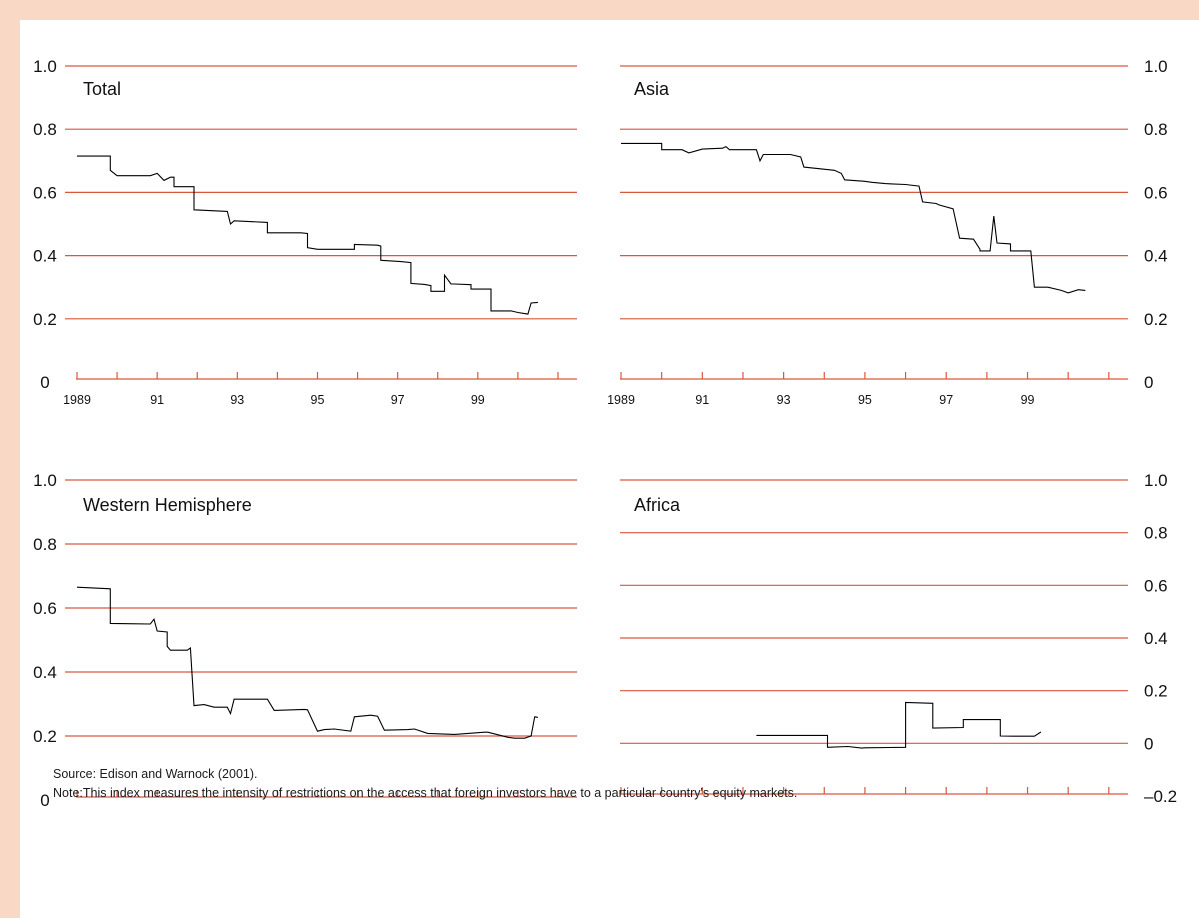 The width and height of the screenshot is (1199, 918). I want to click on chart-title: Western Hemisphere, so click(167, 505).